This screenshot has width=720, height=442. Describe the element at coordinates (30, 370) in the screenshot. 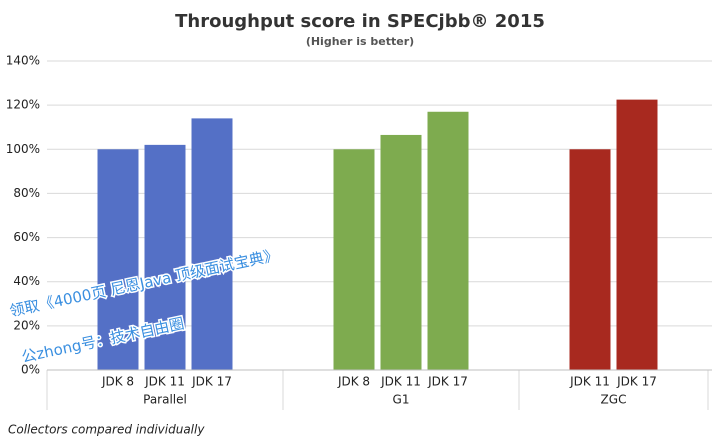

I see `y-tick-label: 0%` at that location.